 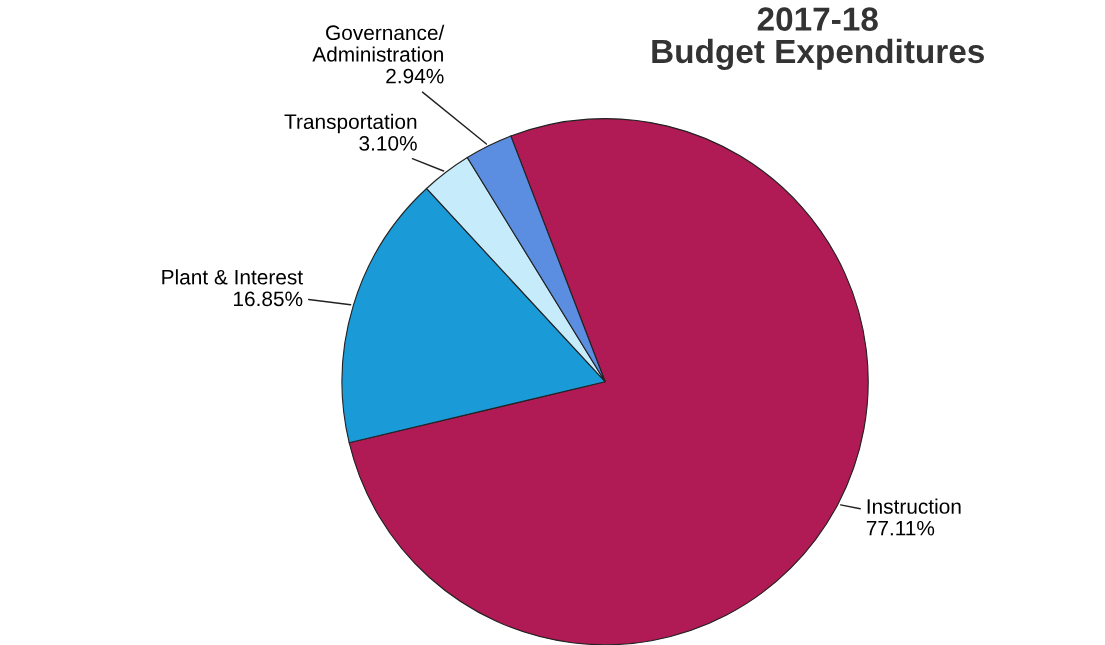 I want to click on slice-label: Plant & Interest, so click(x=232, y=277).